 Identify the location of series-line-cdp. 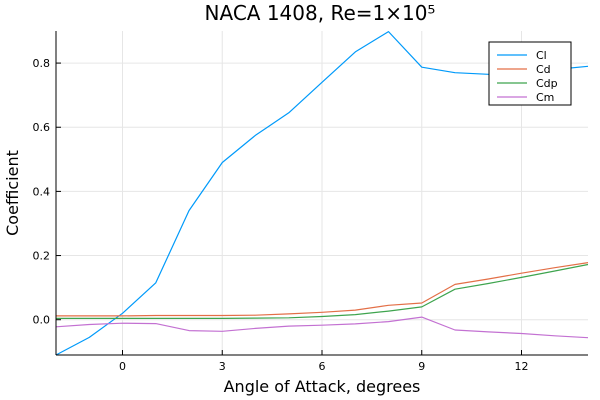
(322, 291).